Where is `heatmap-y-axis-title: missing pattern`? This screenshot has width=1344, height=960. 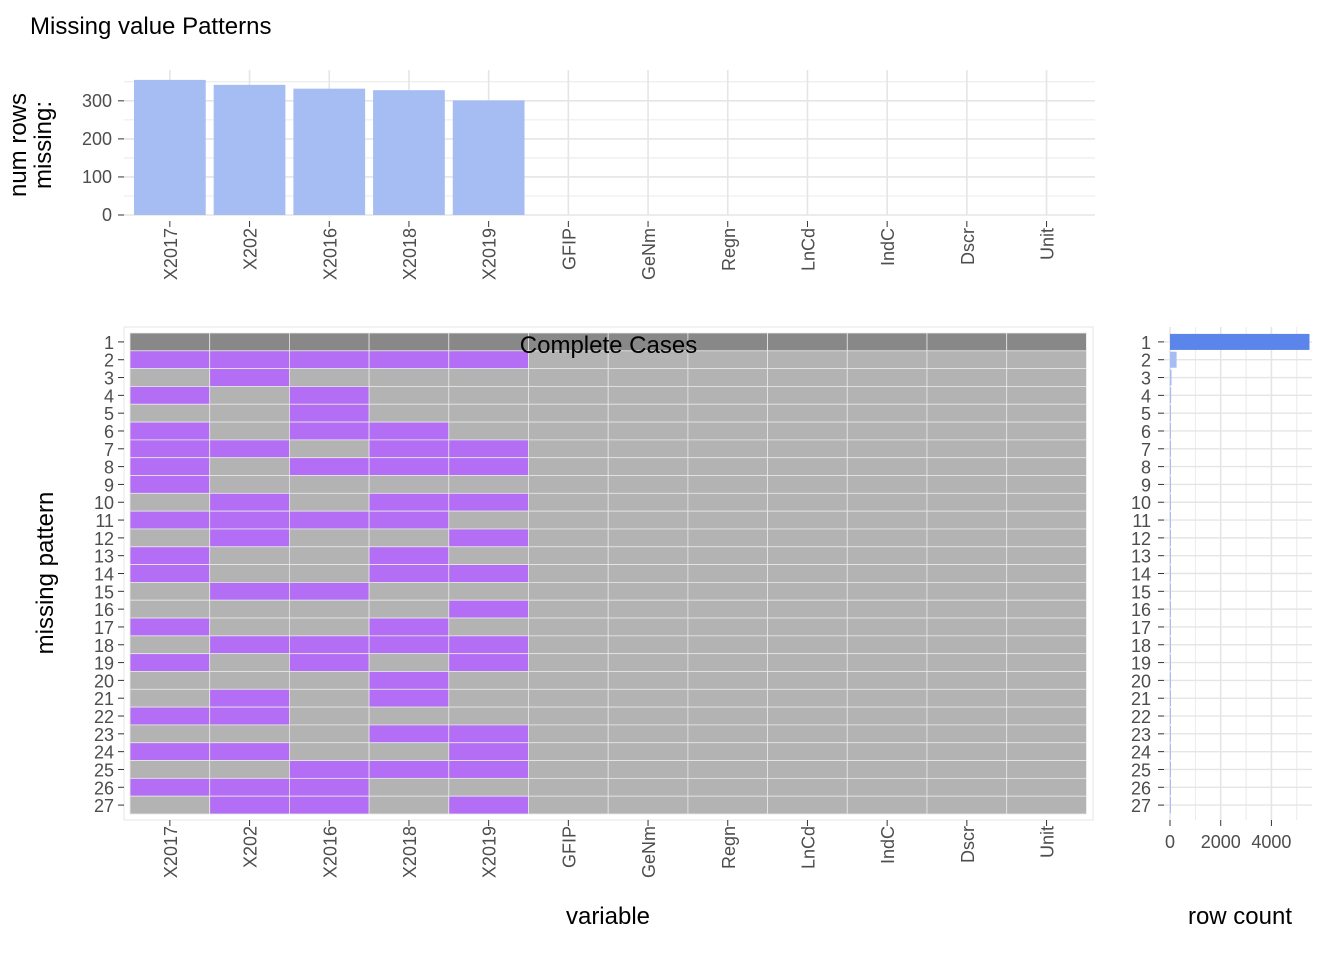
heatmap-y-axis-title: missing pattern is located at coordinates (45, 573).